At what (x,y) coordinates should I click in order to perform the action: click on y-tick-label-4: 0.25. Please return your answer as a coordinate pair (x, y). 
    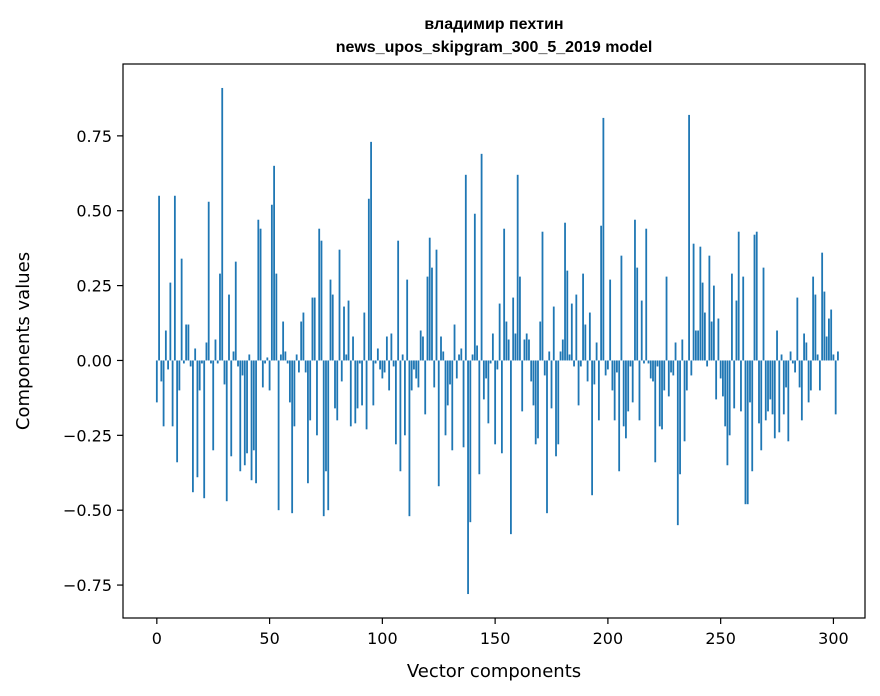
    Looking at the image, I should click on (94, 286).